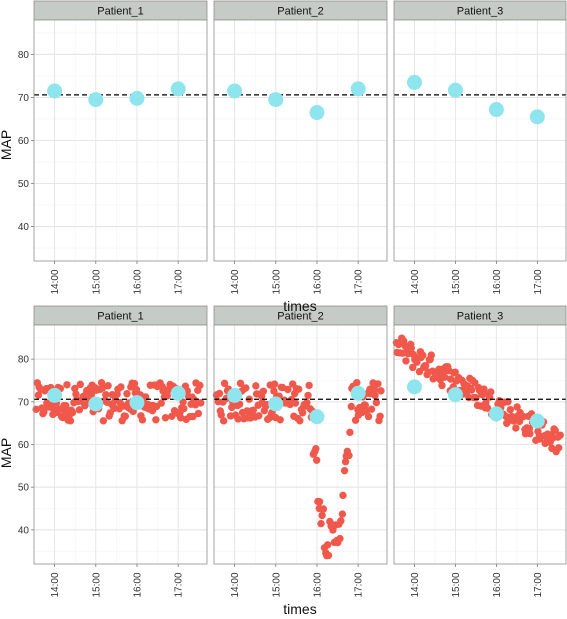 This screenshot has width=567, height=619. I want to click on x-axis-title-top: times, so click(299, 306).